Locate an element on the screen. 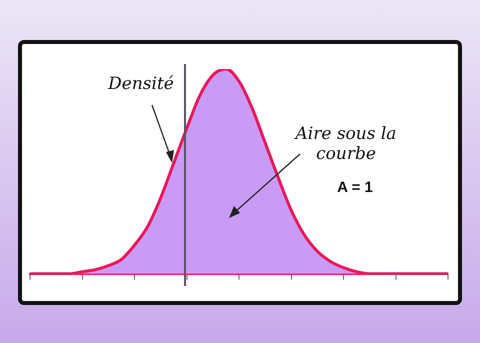  annotation: A = 1 is located at coordinates (355, 188).